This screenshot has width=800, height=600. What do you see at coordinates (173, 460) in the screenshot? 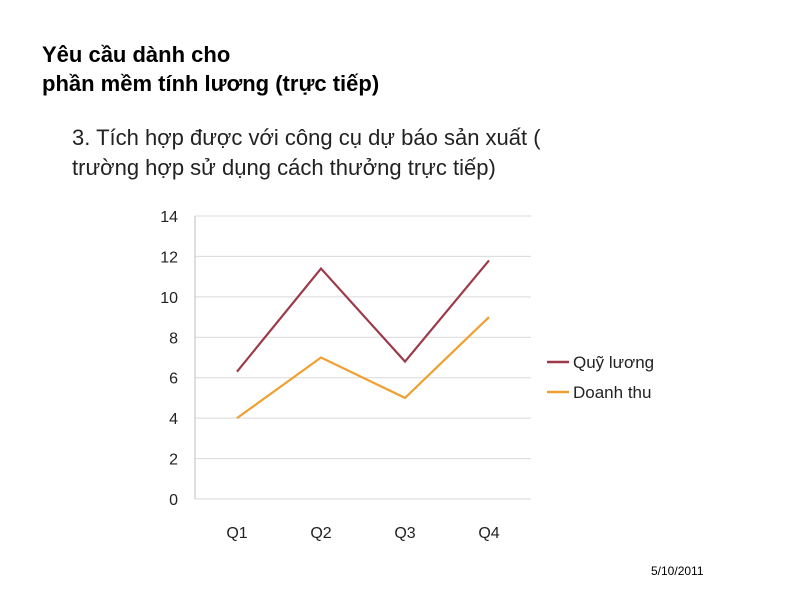
I see `y-tick-label: 2` at bounding box center [173, 460].